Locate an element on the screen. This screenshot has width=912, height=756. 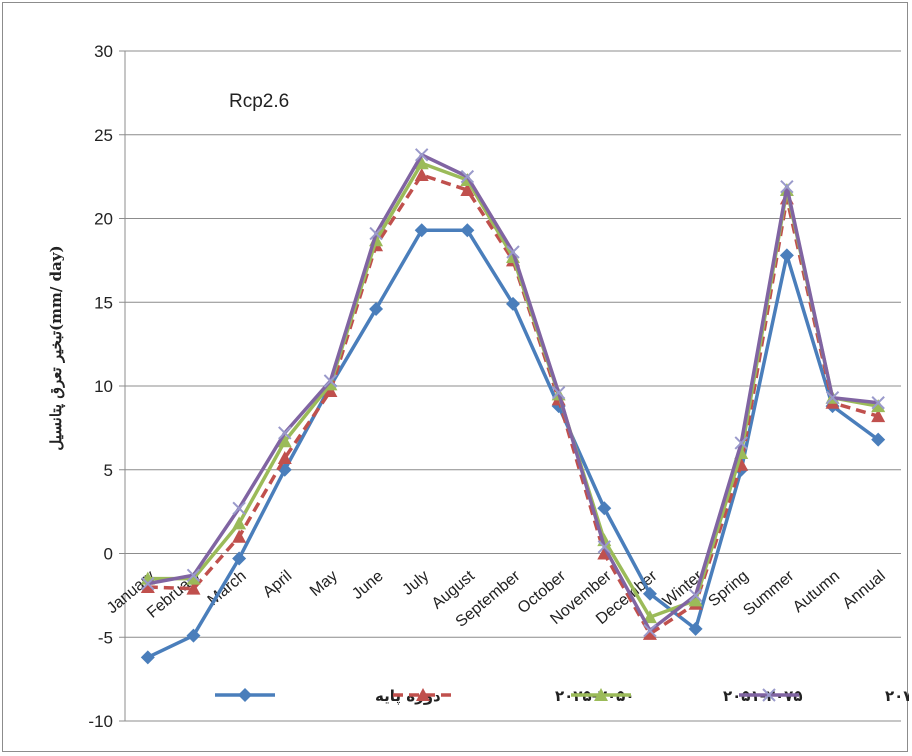
x-tick-label: April is located at coordinates (277, 585).